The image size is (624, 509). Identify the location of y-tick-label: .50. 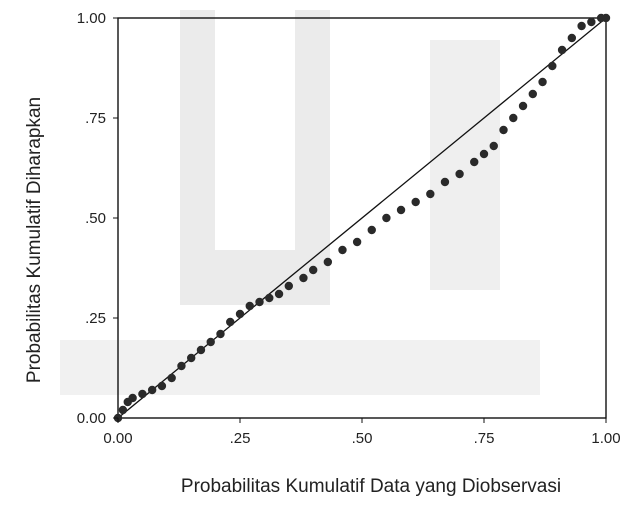
(95, 218).